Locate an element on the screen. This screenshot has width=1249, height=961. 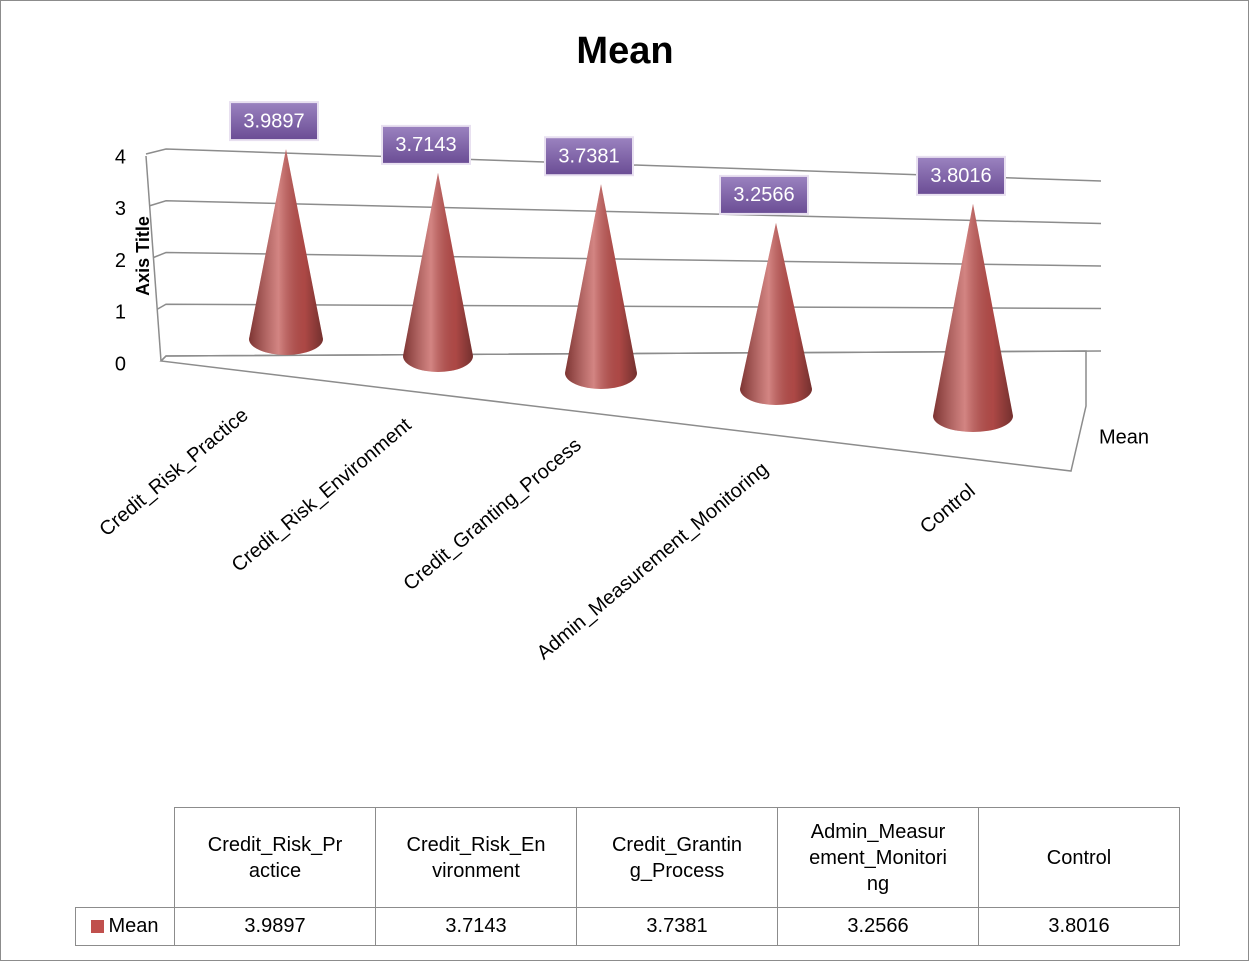
y-tick-label: 4 is located at coordinates (120, 157).